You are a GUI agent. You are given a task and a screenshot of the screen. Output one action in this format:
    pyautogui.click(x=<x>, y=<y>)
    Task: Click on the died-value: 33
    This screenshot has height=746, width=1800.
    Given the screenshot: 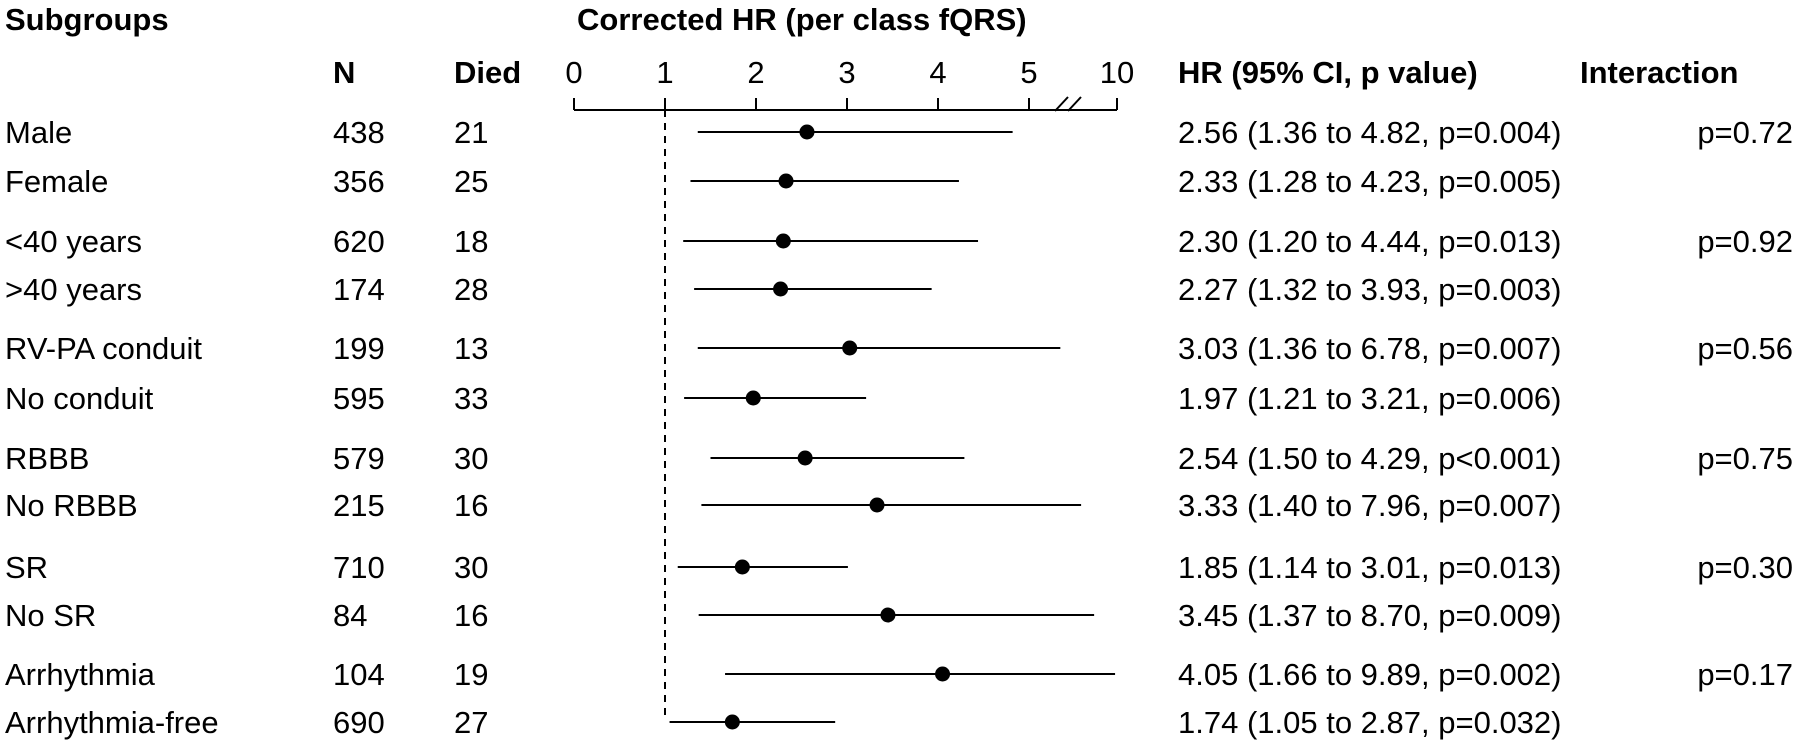 What is the action you would take?
    pyautogui.click(x=471, y=398)
    